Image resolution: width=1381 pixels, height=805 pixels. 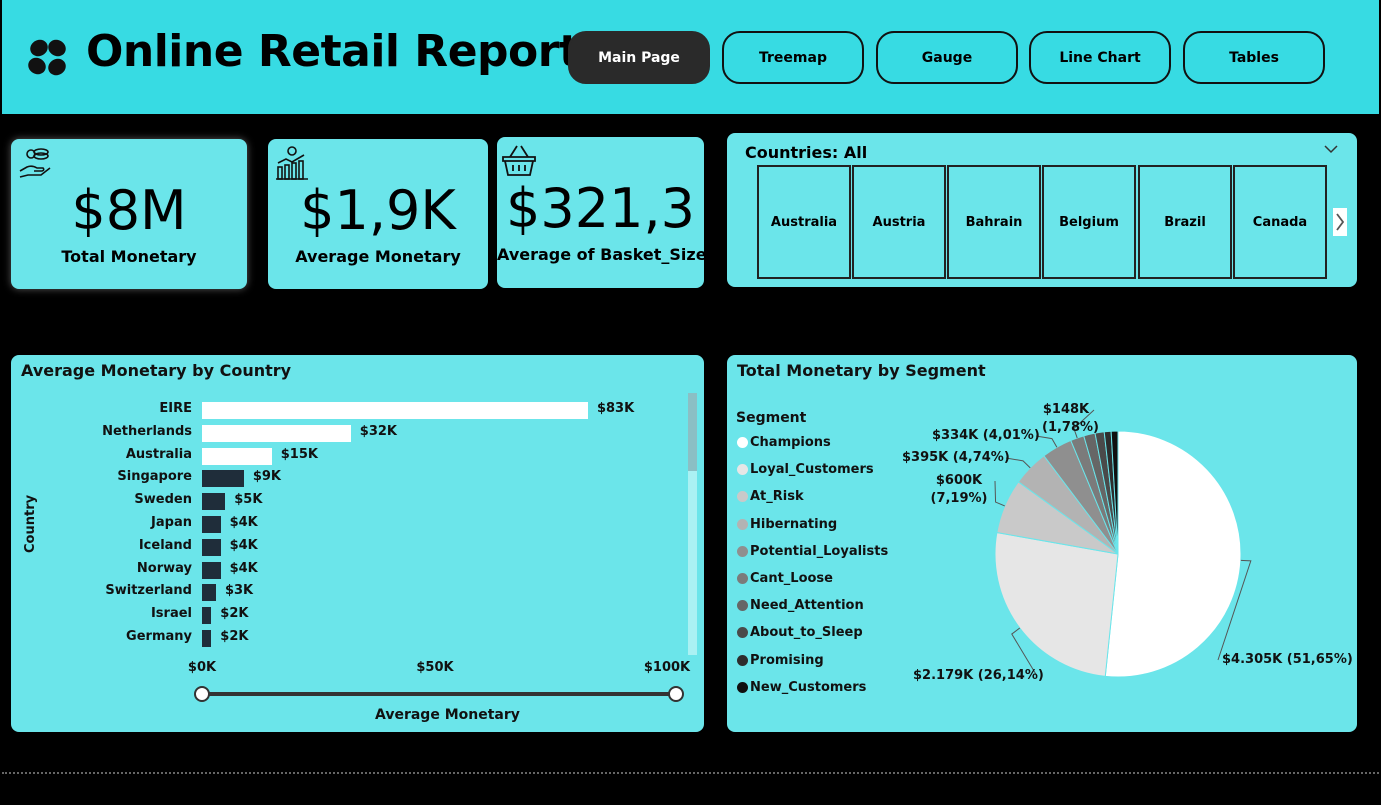 I want to click on bar-value-label: $15K, so click(x=299, y=454).